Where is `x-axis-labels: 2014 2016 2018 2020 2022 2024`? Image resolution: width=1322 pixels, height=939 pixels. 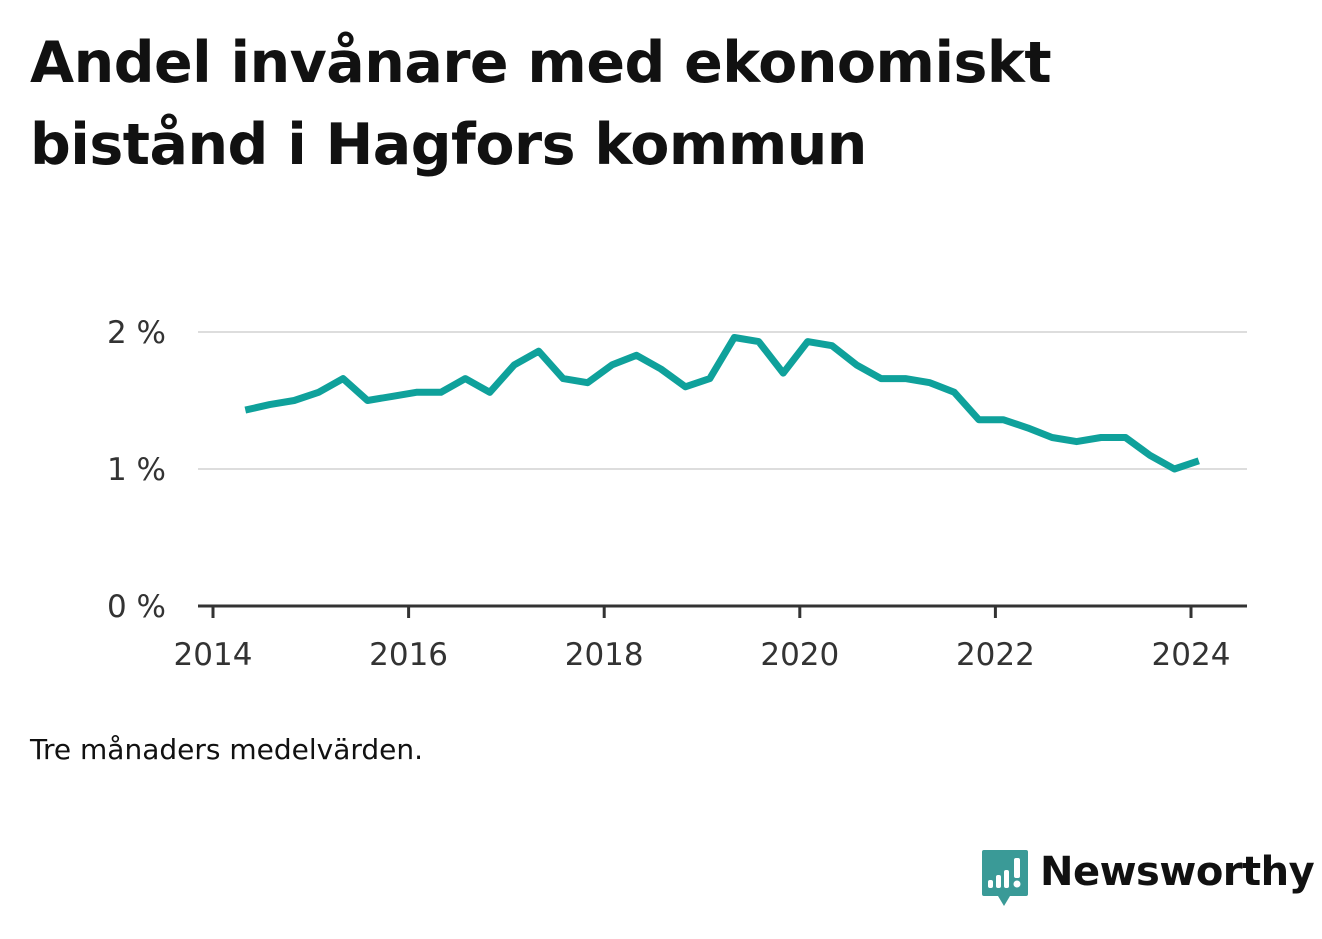
x-axis-labels: 2014 2016 2018 2020 2022 2024 is located at coordinates (702, 655).